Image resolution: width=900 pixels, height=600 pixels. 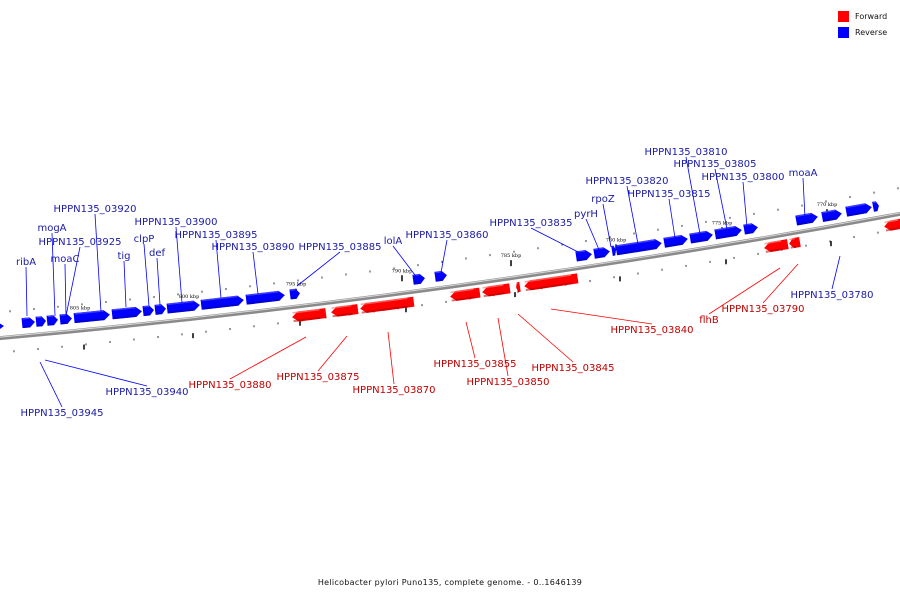 I want to click on tick-label: 795 kbp, so click(x=296, y=285).